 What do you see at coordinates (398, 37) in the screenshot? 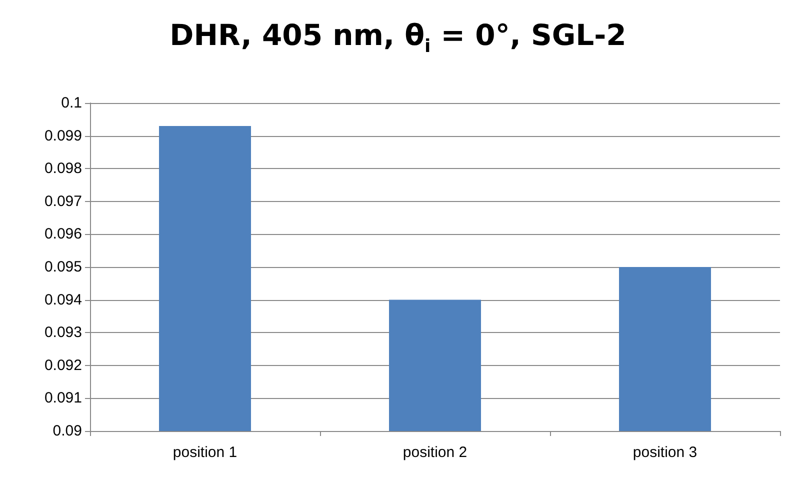
I see `chart-title: DHR, 405 nm, θ$_{i}$ = 0°, SGL-2` at bounding box center [398, 37].